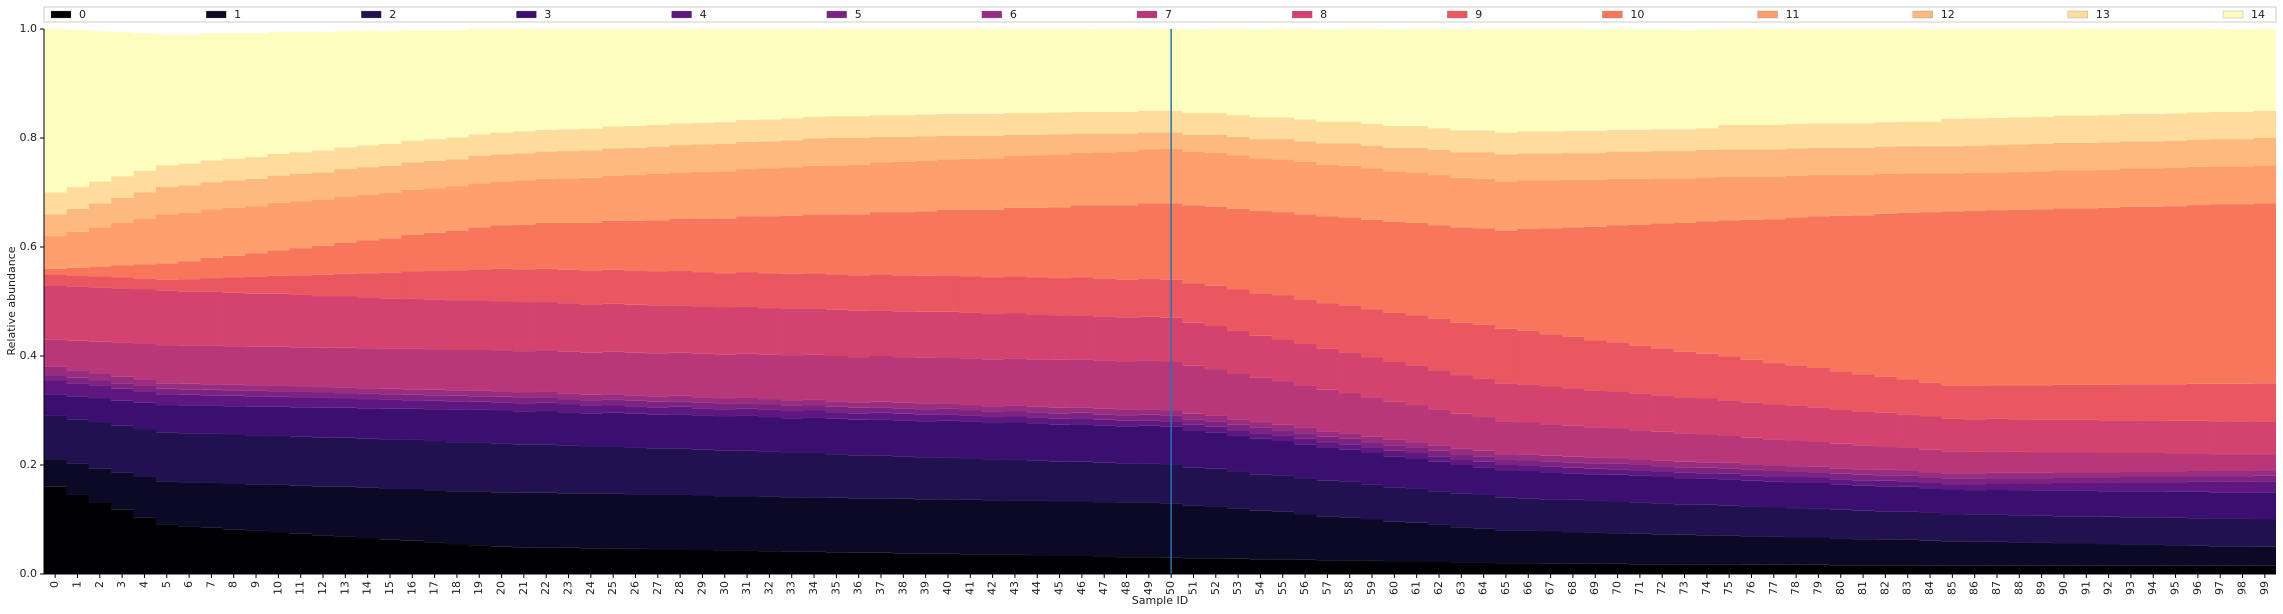  What do you see at coordinates (300, 588) in the screenshot?
I see `x-tick-label: 11` at bounding box center [300, 588].